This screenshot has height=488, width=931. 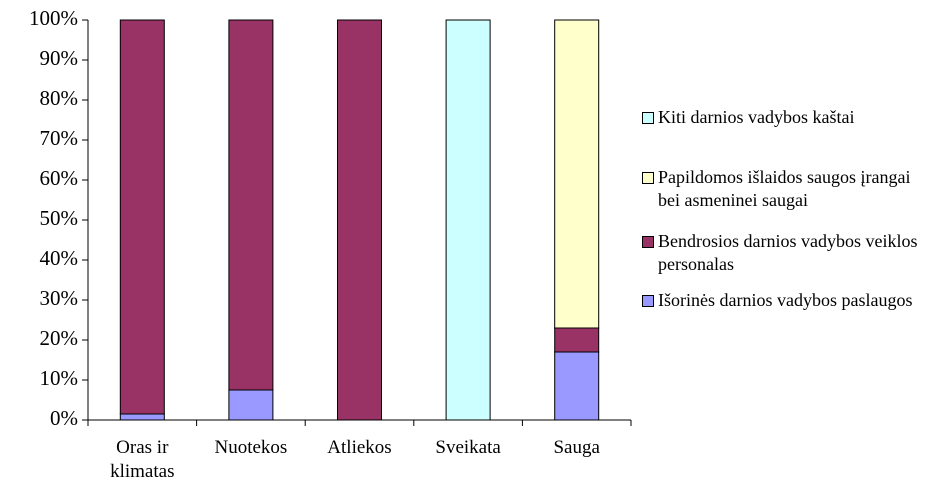 I want to click on x-tick-label: Sveikata, so click(x=468, y=447).